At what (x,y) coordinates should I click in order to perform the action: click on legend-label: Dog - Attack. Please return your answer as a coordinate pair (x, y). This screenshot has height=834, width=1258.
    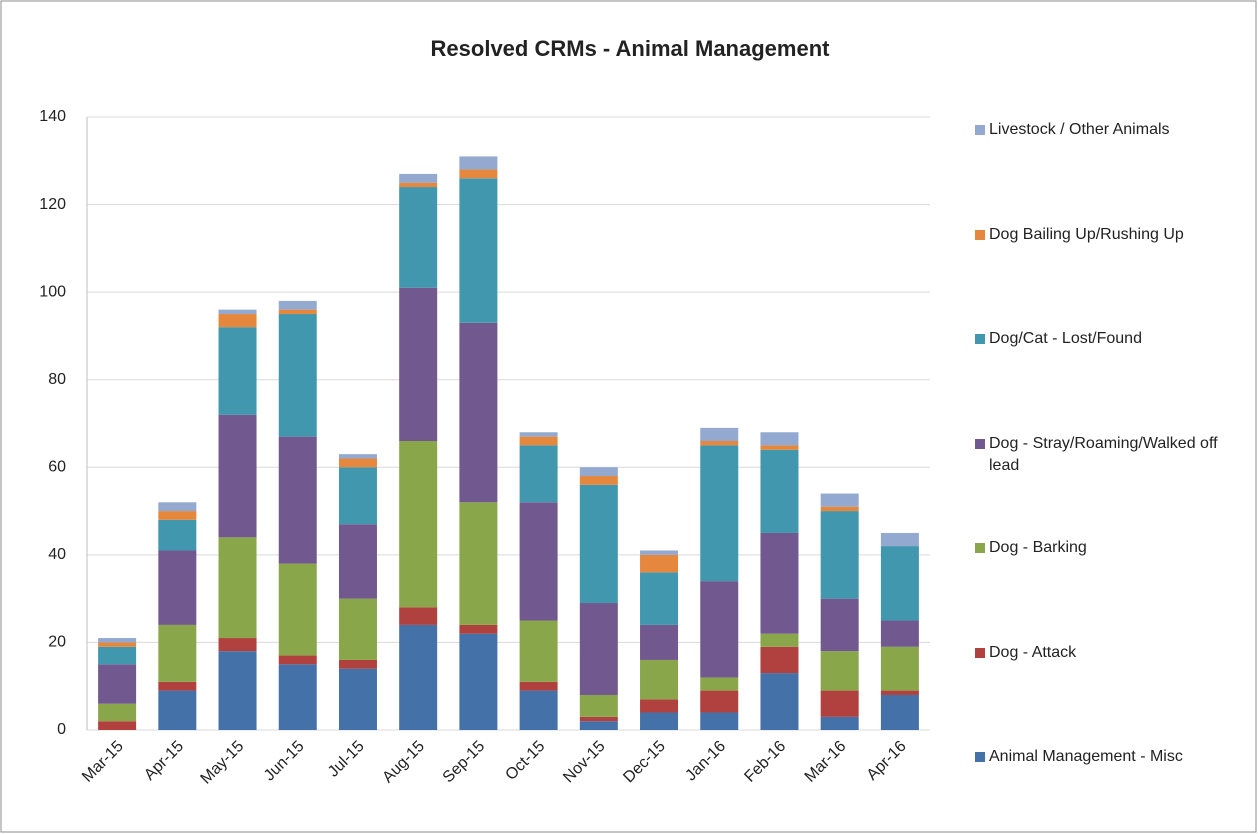
    Looking at the image, I should click on (1033, 652).